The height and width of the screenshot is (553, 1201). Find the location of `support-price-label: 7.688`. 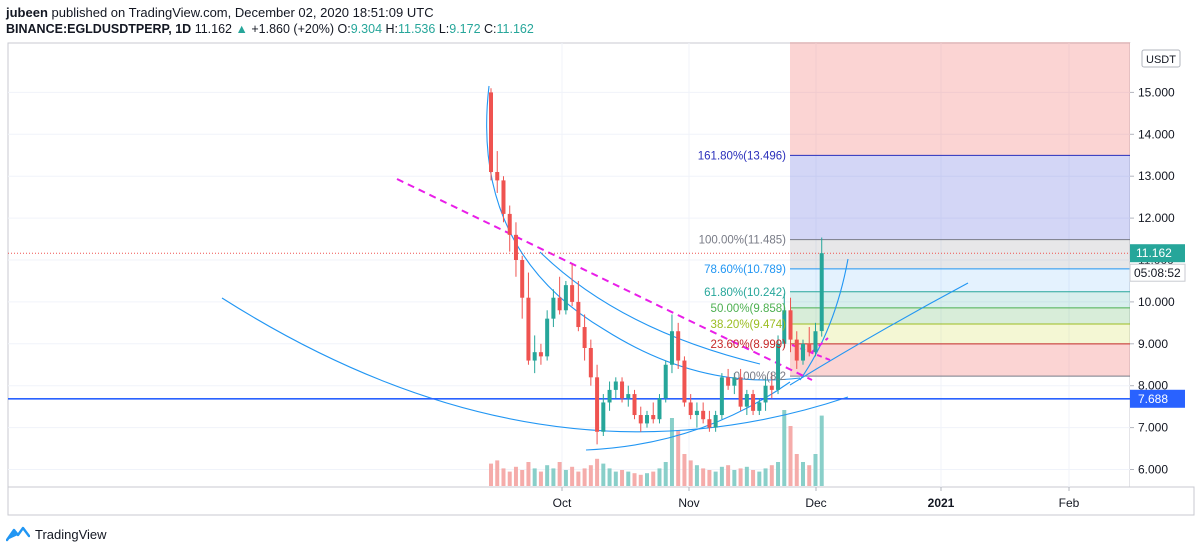

support-price-label: 7.688 is located at coordinates (1153, 399).